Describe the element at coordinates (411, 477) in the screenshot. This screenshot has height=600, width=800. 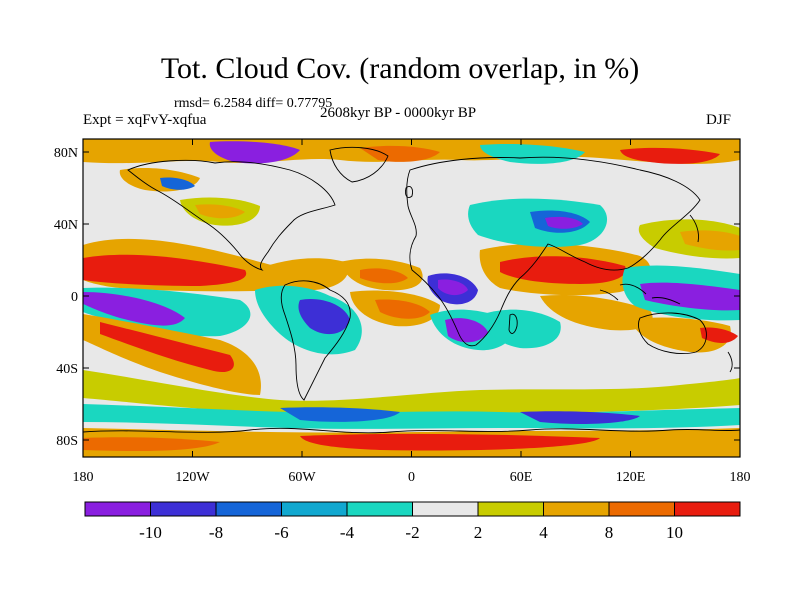
I see `x-tick-label: 0` at that location.